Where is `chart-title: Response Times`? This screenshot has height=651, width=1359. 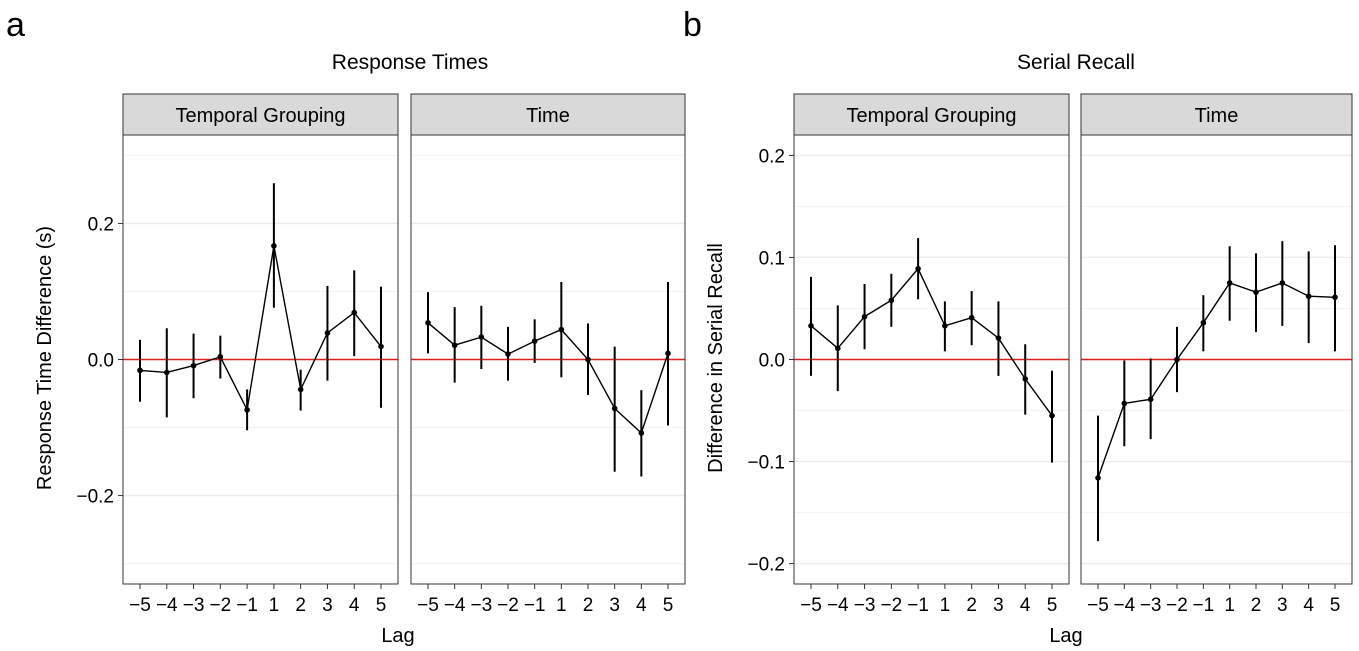
chart-title: Response Times is located at coordinates (410, 62).